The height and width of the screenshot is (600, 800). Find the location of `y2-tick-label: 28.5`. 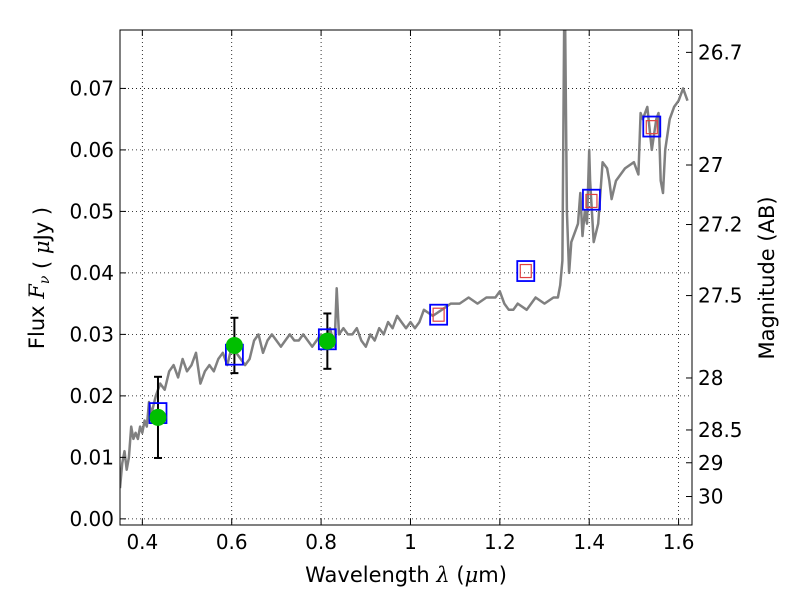

y2-tick-label: 28.5 is located at coordinates (720, 430).